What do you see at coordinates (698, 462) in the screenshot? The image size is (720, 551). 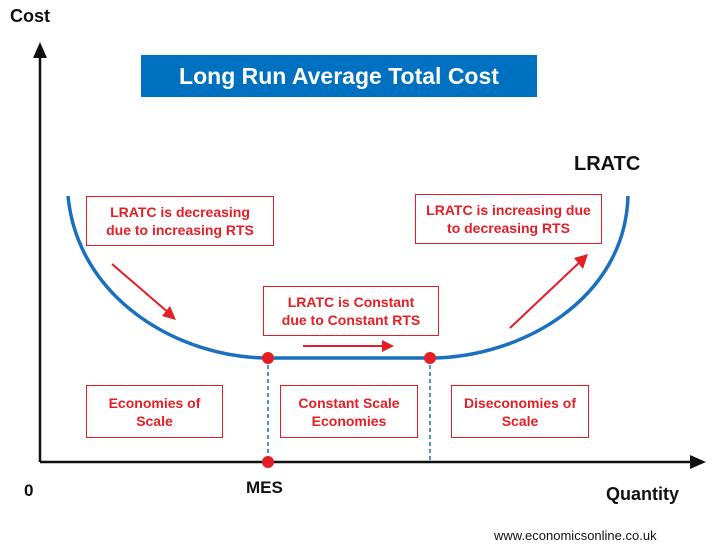 I see `x-axis-arrow` at bounding box center [698, 462].